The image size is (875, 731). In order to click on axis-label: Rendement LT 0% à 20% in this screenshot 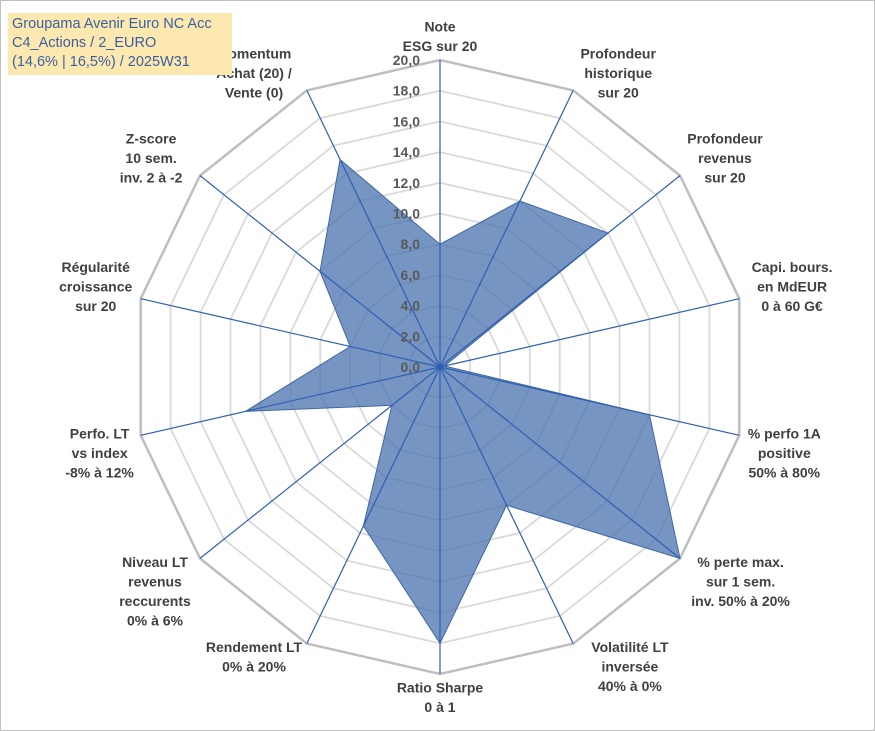, I will do `click(254, 657)`.